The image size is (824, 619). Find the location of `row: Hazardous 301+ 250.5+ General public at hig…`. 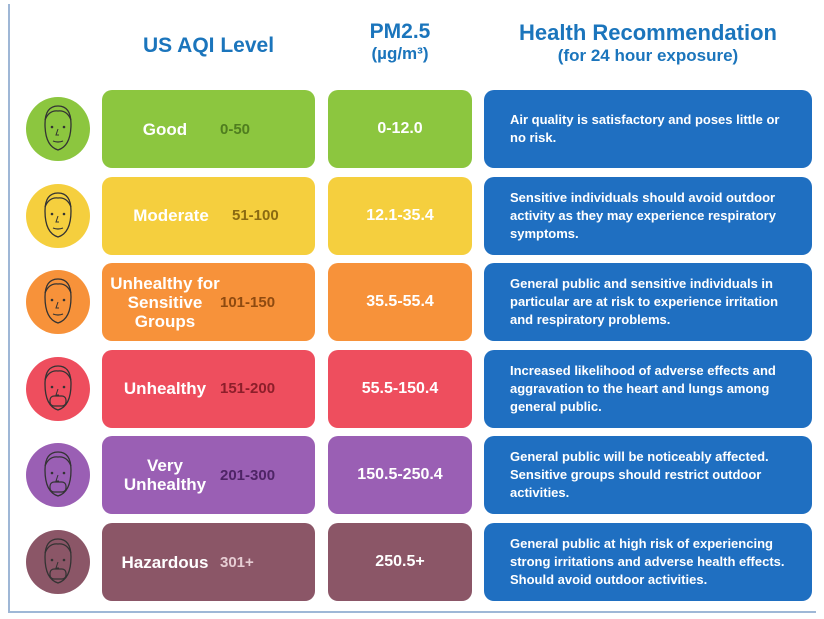

row: Hazardous 301+ 250.5+ General public at hig… is located at coordinates (412, 562).